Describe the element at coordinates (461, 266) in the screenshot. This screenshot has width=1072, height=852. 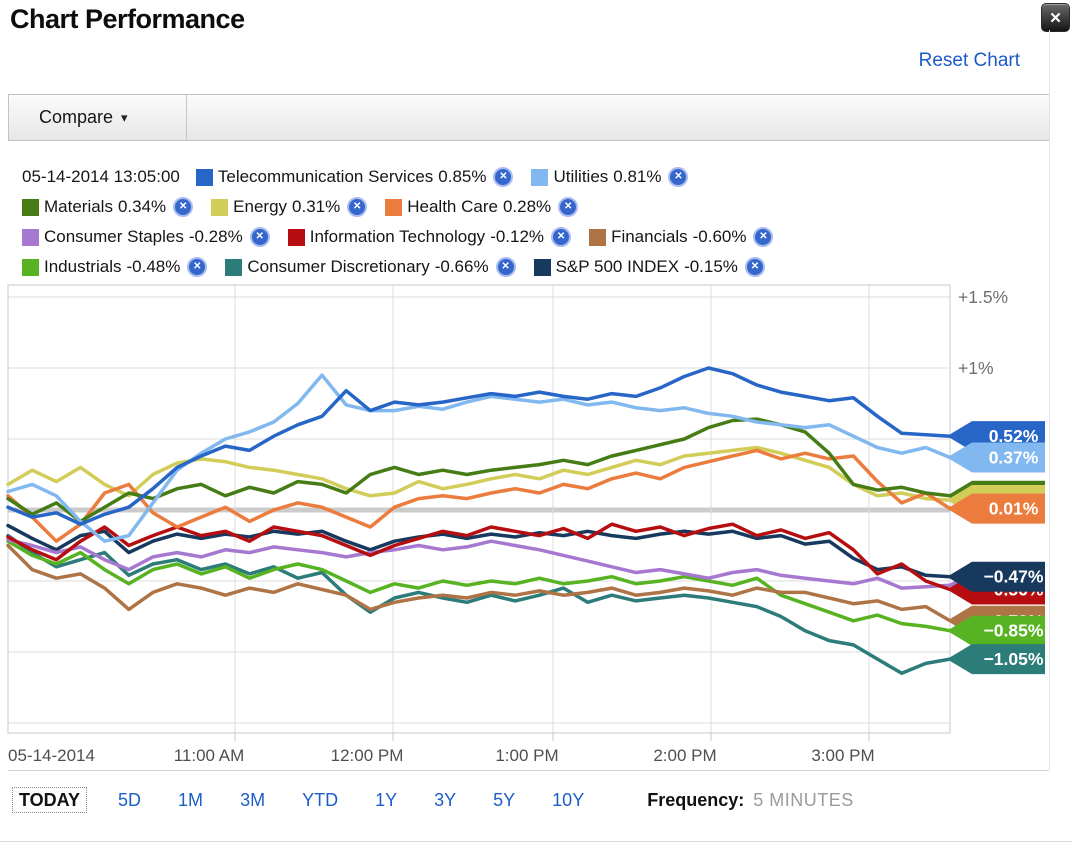
I see `series-change-value: -0.66%` at that location.